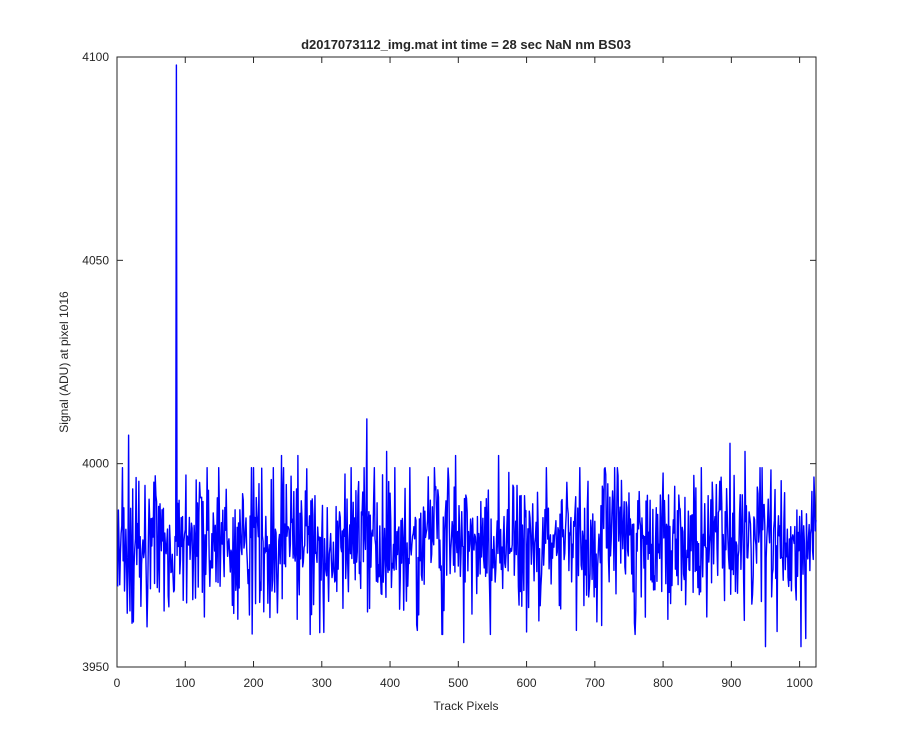  Describe the element at coordinates (95, 260) in the screenshot. I see `y-tick-label: 4050` at that location.